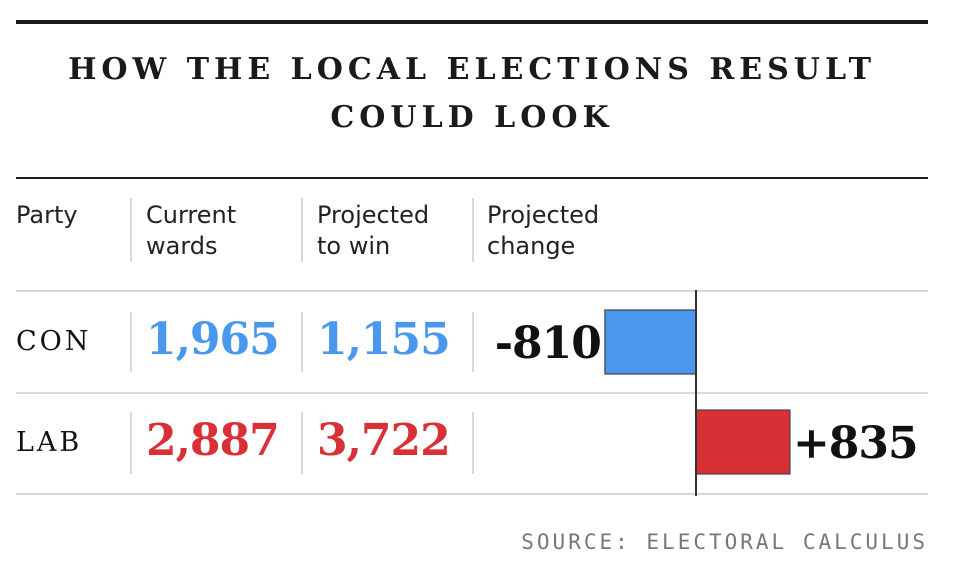  What do you see at coordinates (384, 339) in the screenshot?
I see `projected-to-win-con: 1,155` at bounding box center [384, 339].